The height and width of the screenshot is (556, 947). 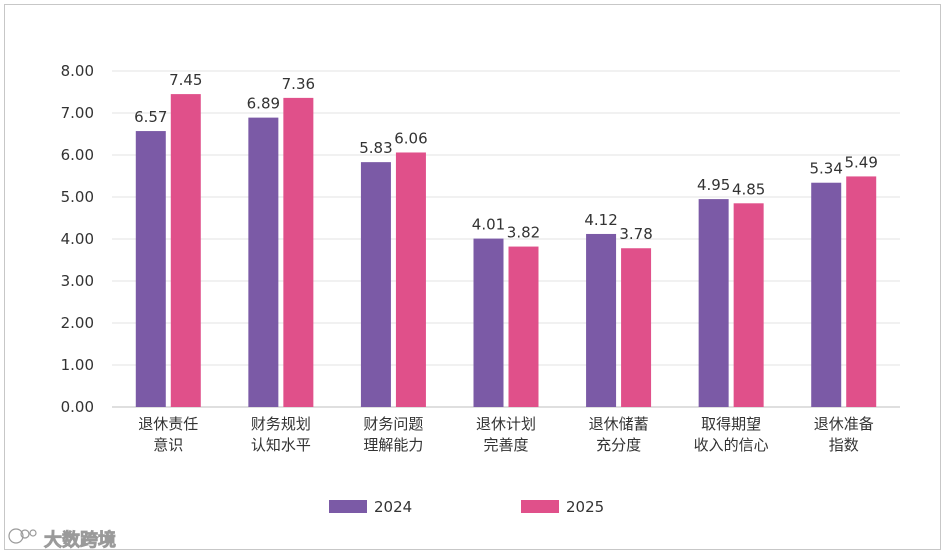 What do you see at coordinates (466, 507) in the screenshot?
I see `legend: 2024 2025` at bounding box center [466, 507].